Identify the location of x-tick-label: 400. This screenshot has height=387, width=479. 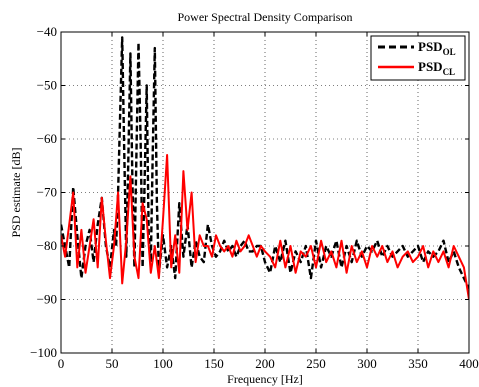
(469, 363).